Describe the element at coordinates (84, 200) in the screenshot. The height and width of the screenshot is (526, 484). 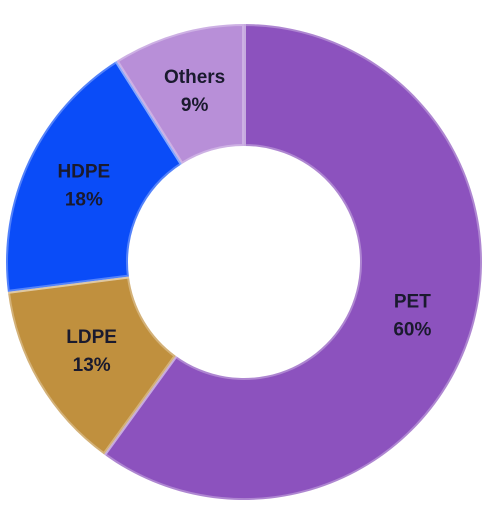
I see `slice-value-label: 18%` at that location.